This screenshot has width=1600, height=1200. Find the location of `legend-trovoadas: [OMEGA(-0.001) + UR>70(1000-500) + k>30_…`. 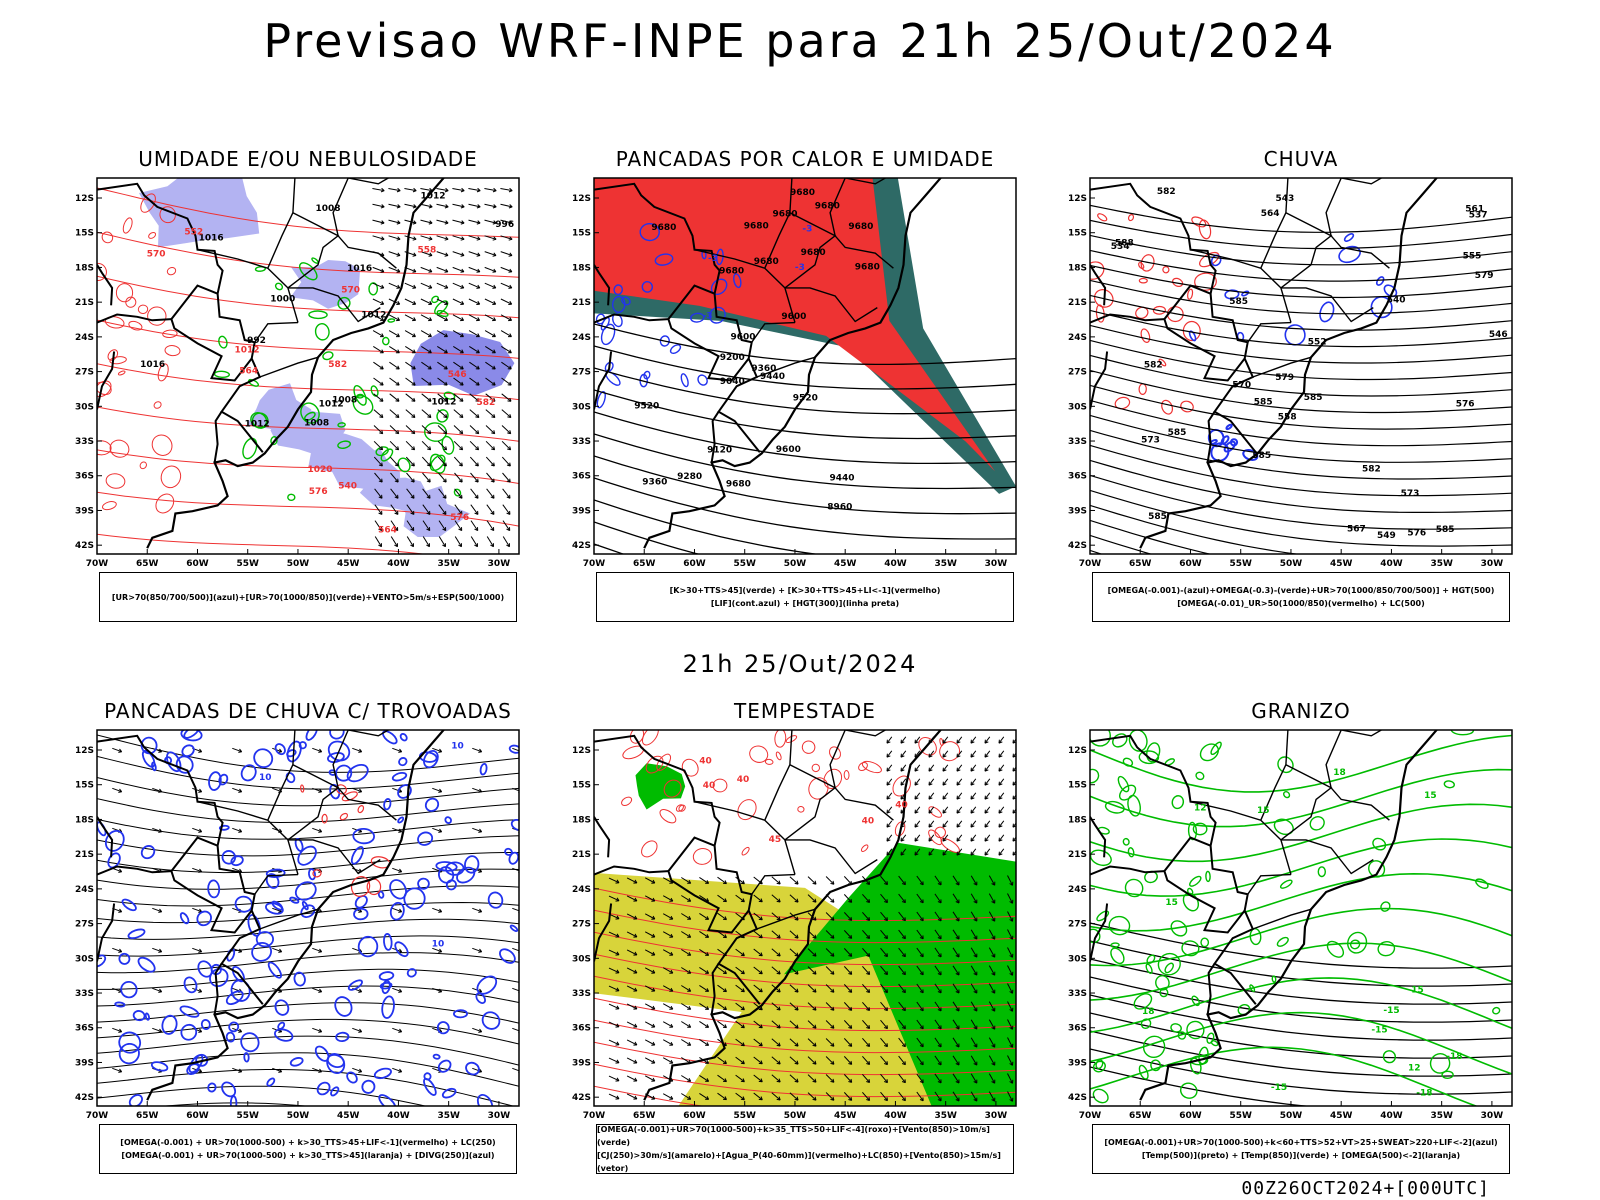

legend-trovoadas: [OMEGA(-0.001) + UR>70(1000-500) + k>30_… is located at coordinates (308, 1149).